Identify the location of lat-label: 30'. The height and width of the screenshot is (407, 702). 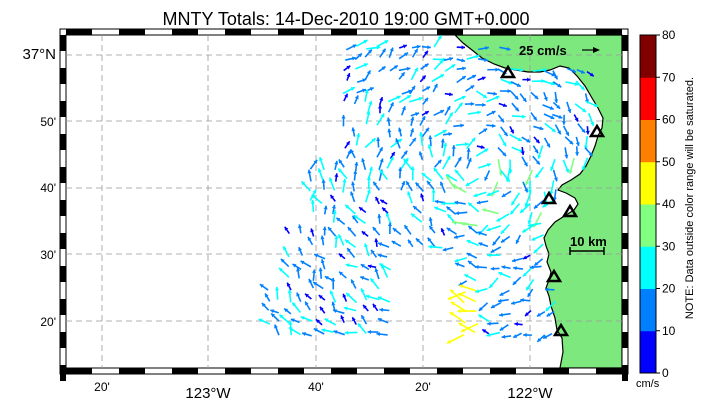
(48, 255).